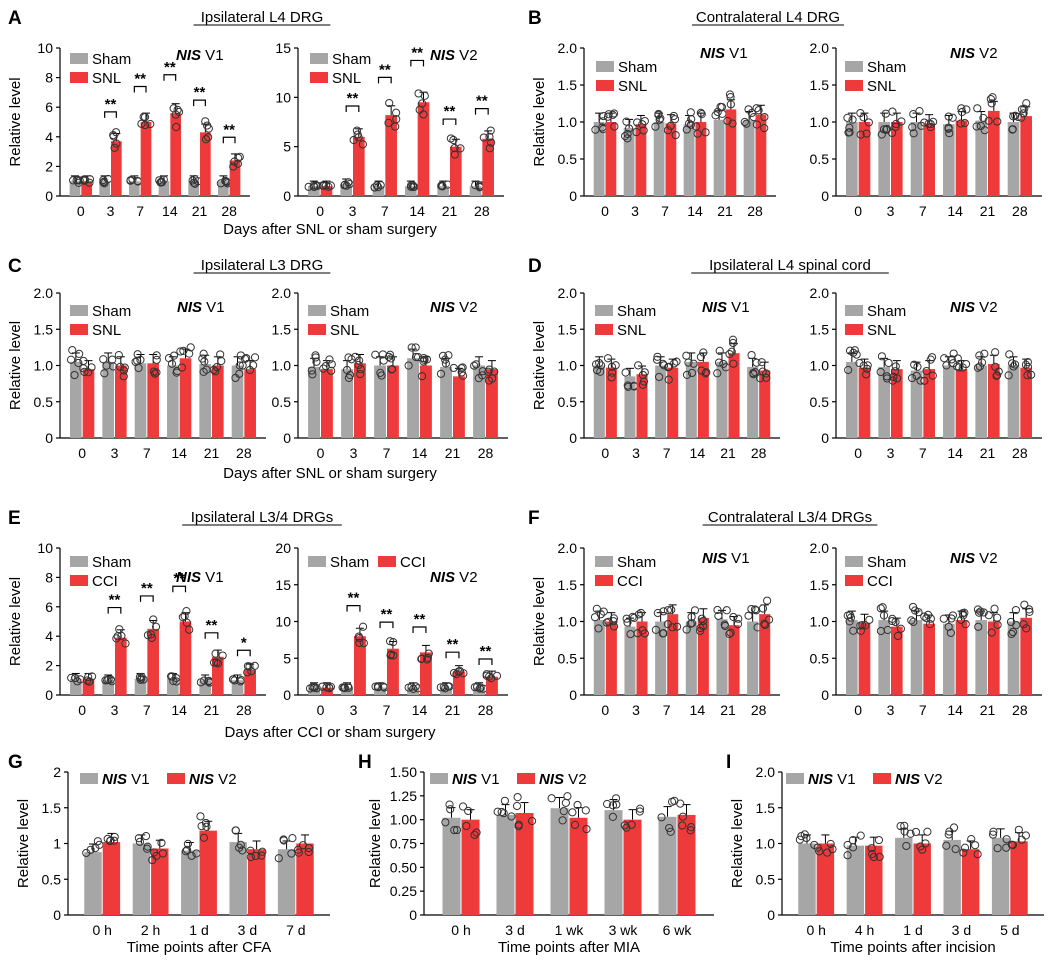  What do you see at coordinates (403, 820) in the screenshot?
I see `y-tick-label: 1.00` at bounding box center [403, 820].